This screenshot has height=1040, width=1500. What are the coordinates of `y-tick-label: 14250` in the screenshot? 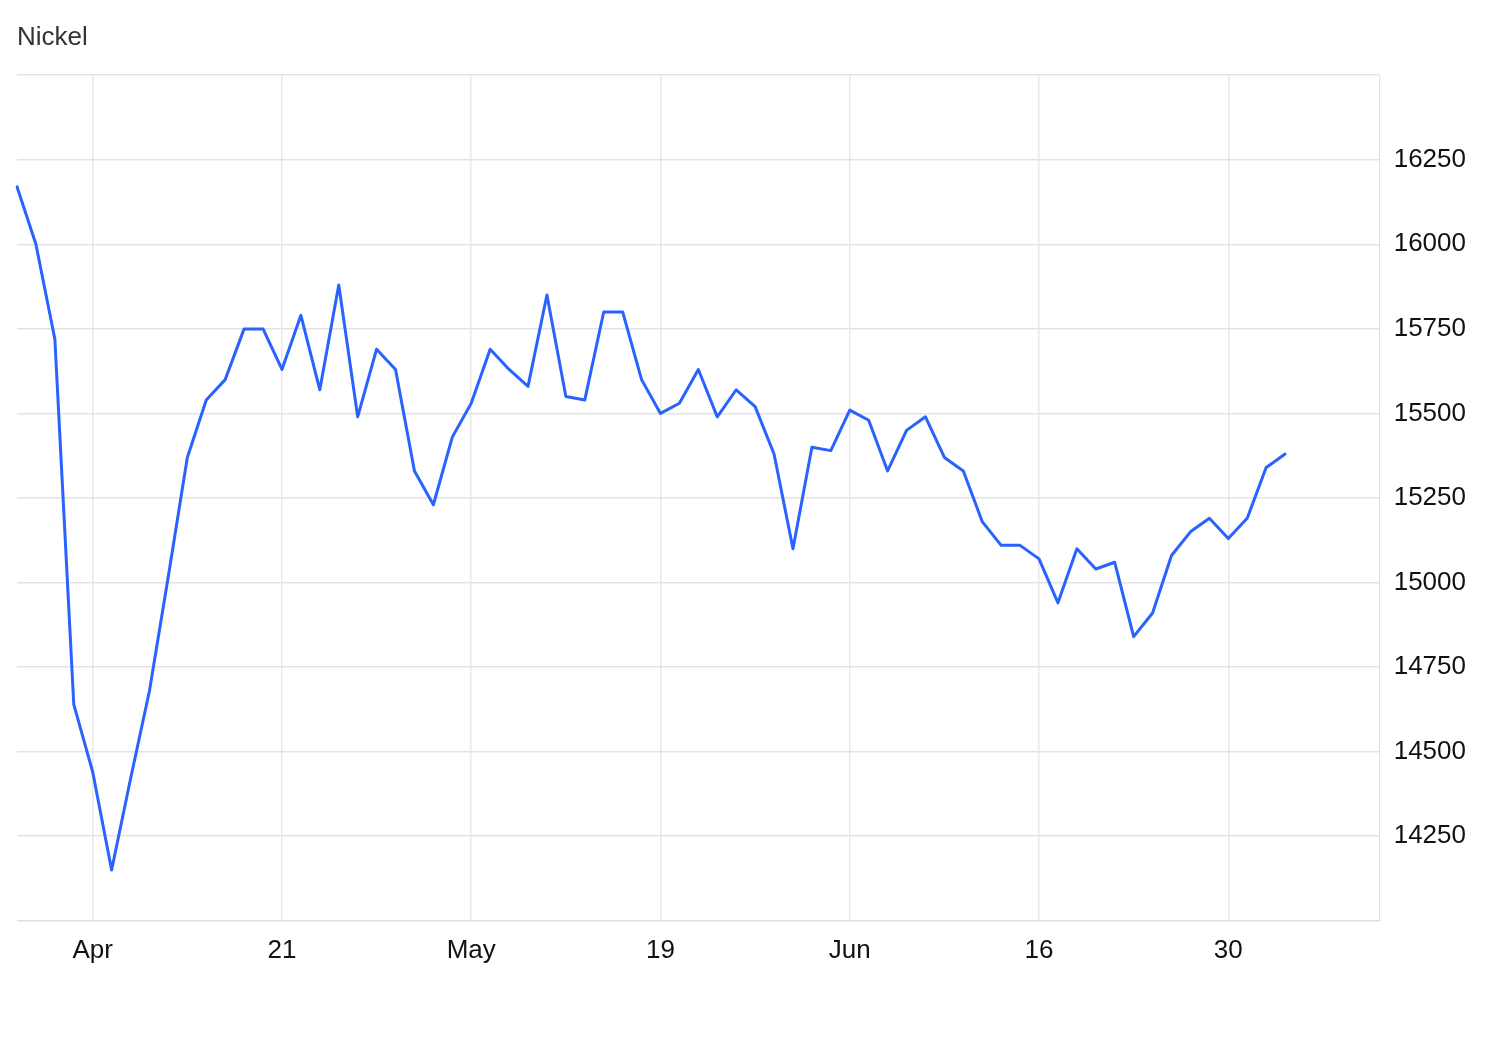 It's located at (1430, 834).